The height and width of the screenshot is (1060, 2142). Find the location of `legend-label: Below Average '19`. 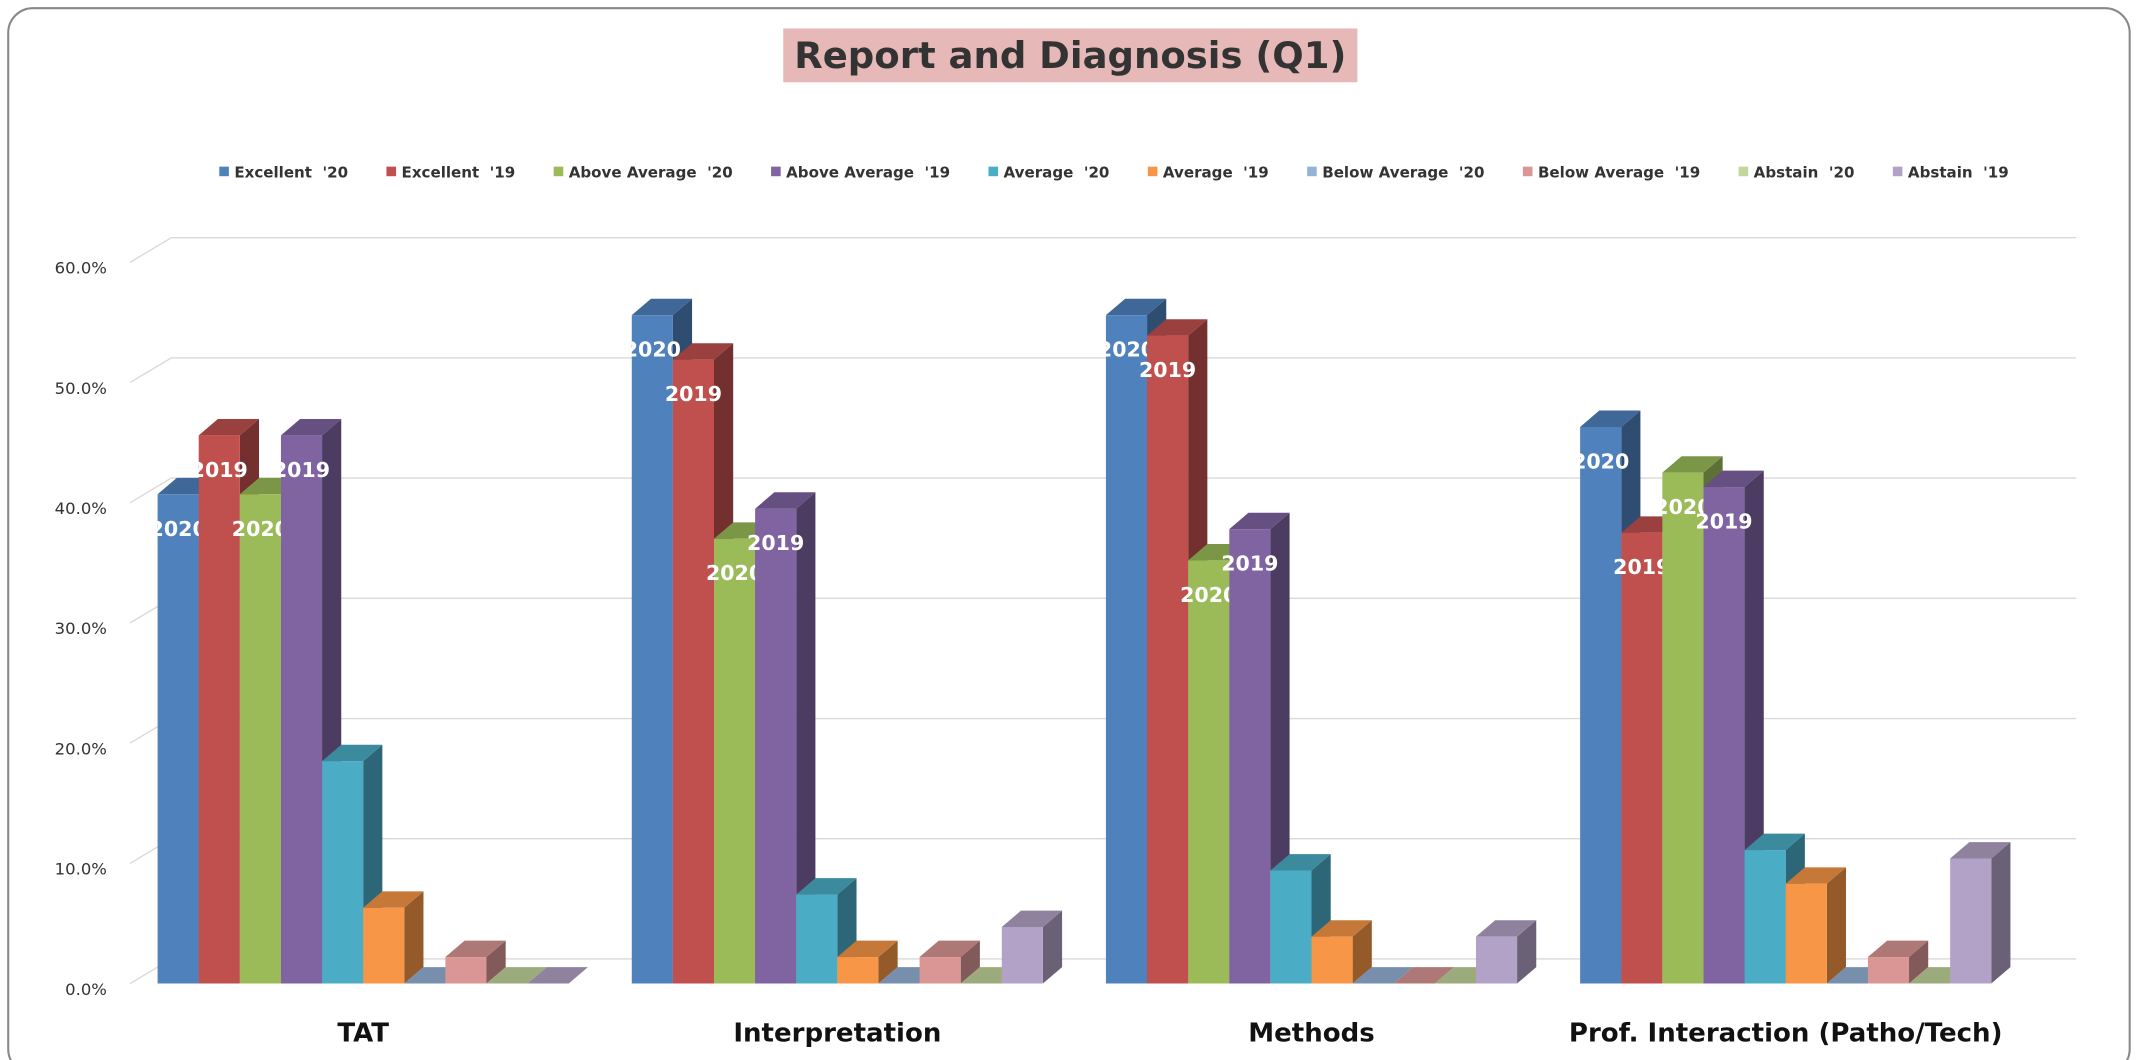

legend-label: Below Average '19 is located at coordinates (1619, 172).